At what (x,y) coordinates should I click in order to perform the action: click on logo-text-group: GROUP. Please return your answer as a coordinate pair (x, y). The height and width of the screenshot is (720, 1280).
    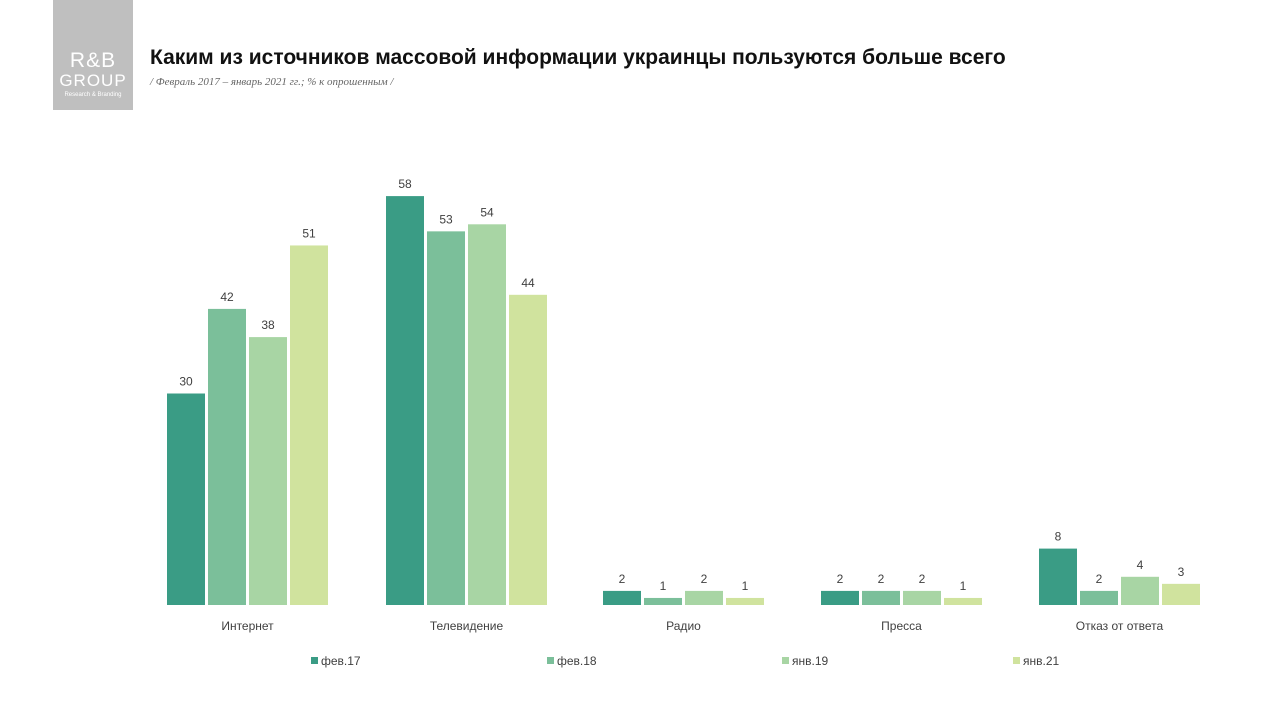
    Looking at the image, I should click on (93, 80).